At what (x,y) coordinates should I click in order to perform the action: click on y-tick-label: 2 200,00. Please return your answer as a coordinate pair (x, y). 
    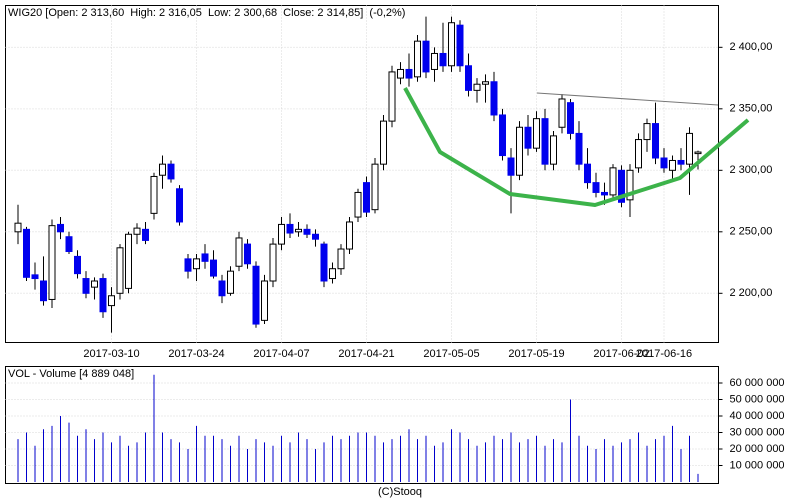
    Looking at the image, I should click on (751, 293).